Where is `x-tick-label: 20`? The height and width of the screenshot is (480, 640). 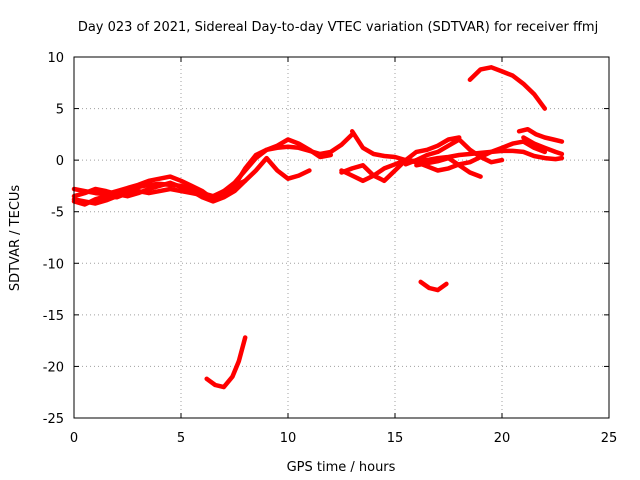
x-tick-label: 20 is located at coordinates (502, 438).